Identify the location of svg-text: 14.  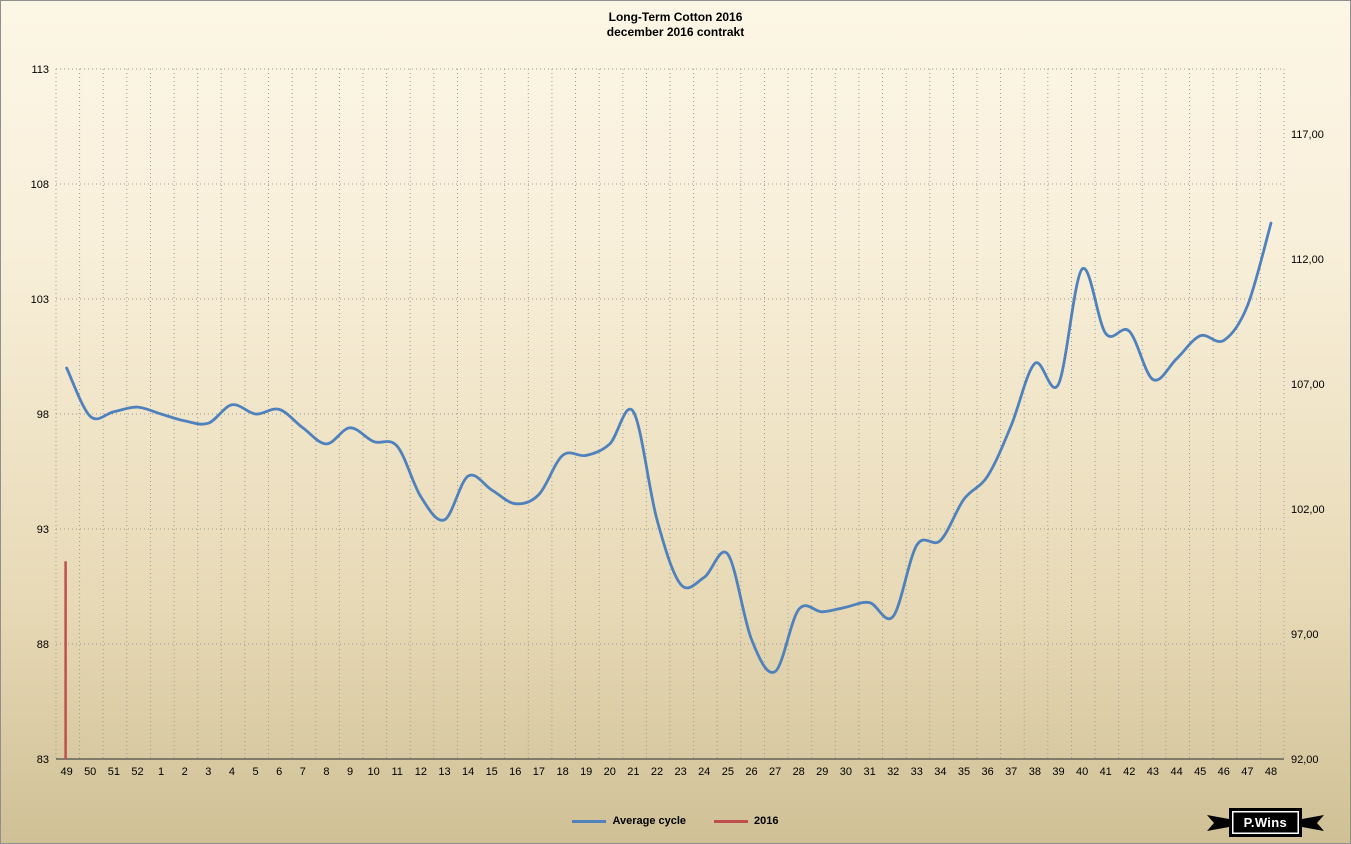
(468, 772).